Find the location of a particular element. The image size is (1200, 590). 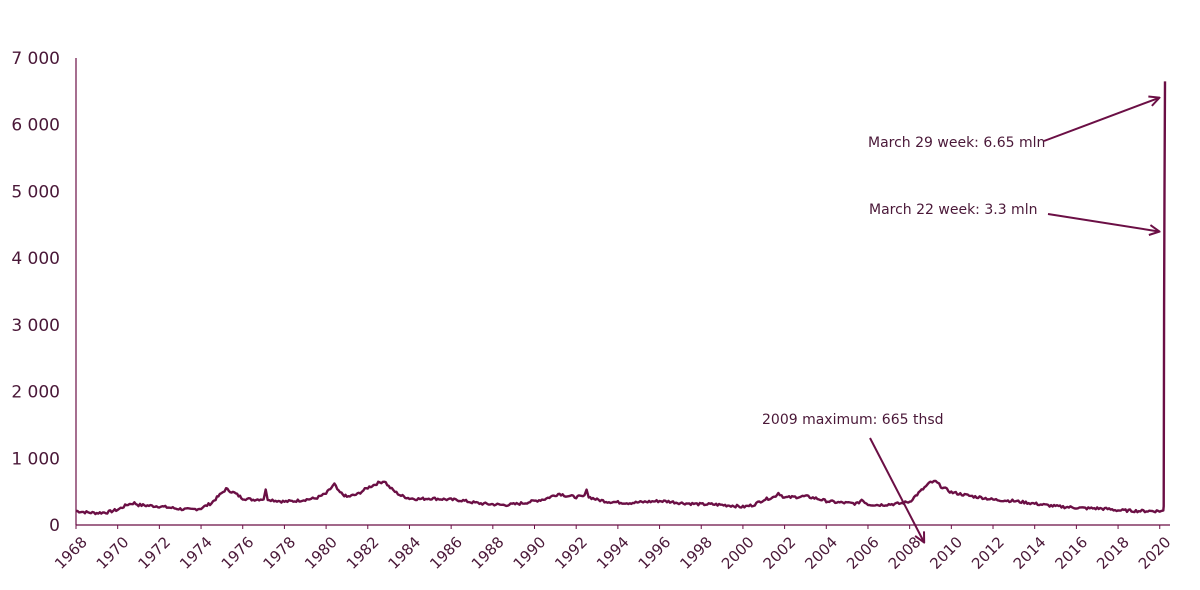

y-axis-ticks: 0 1 000 2 000 3 000 4 000 5 000 6 000 7 000 is located at coordinates (35, 292).